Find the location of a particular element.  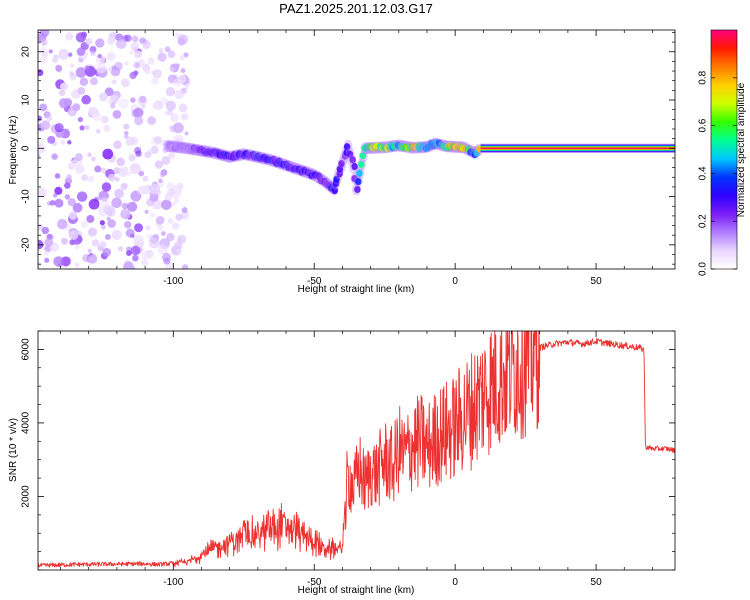

y-tick-label: 10 is located at coordinates (26, 100).